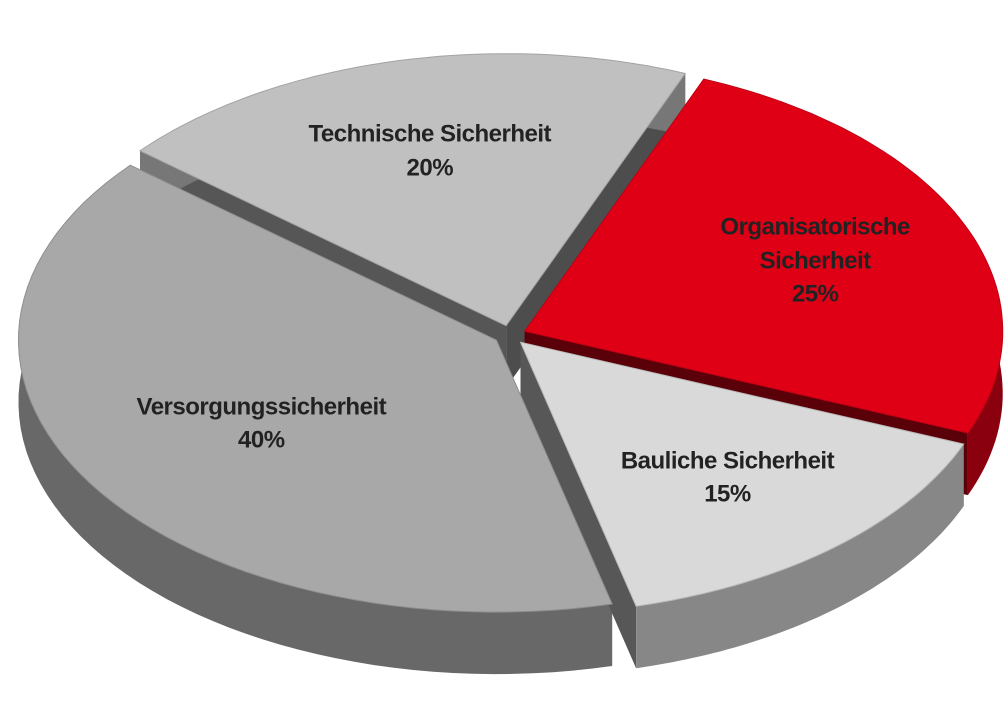 This screenshot has width=1005, height=722. What do you see at coordinates (727, 494) in the screenshot?
I see `value-label: 15%` at bounding box center [727, 494].